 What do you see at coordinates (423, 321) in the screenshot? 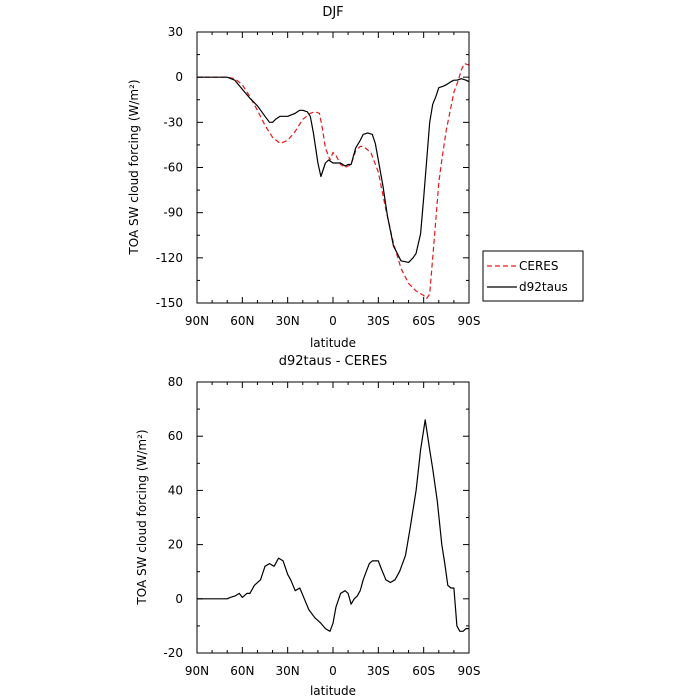
I see `top-x-tick-label: 60S` at bounding box center [423, 321].